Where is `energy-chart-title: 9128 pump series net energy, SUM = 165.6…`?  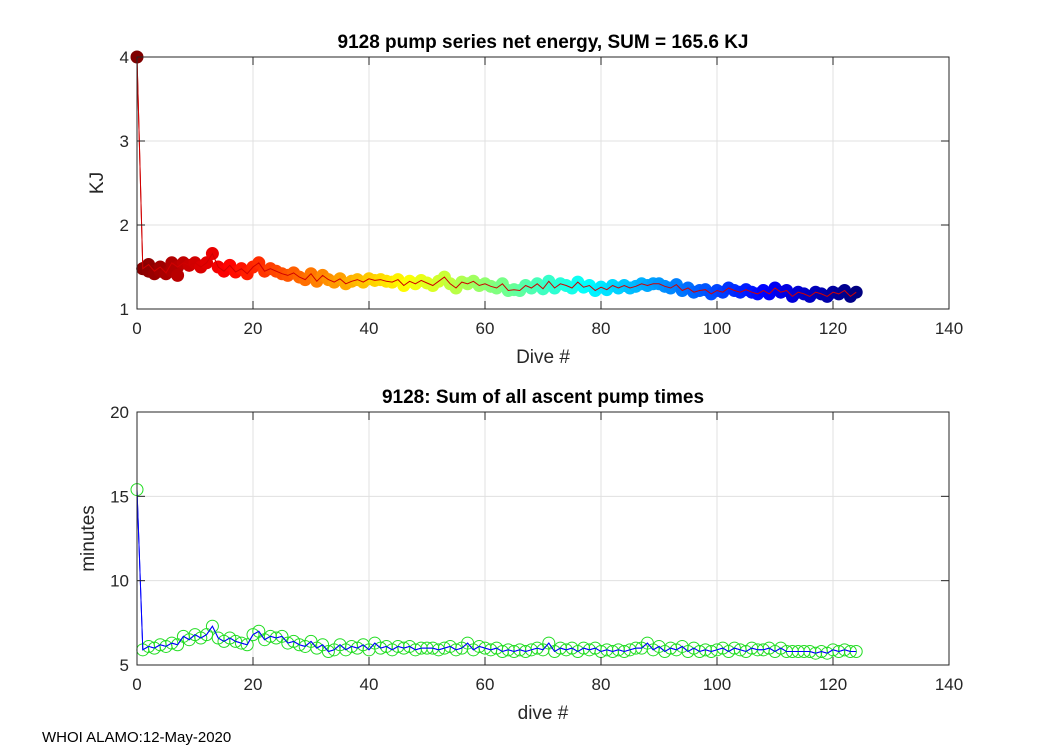
energy-chart-title: 9128 pump series net energy, SUM = 165.6… is located at coordinates (543, 42).